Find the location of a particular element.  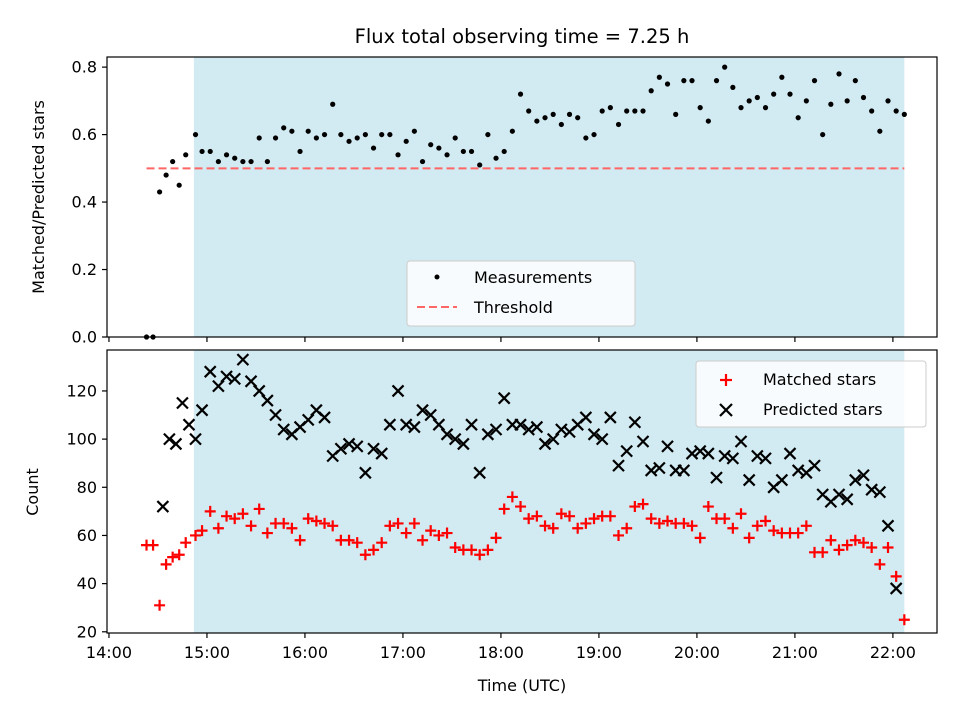

x-axis-label: Time (UTC) is located at coordinates (521, 685).